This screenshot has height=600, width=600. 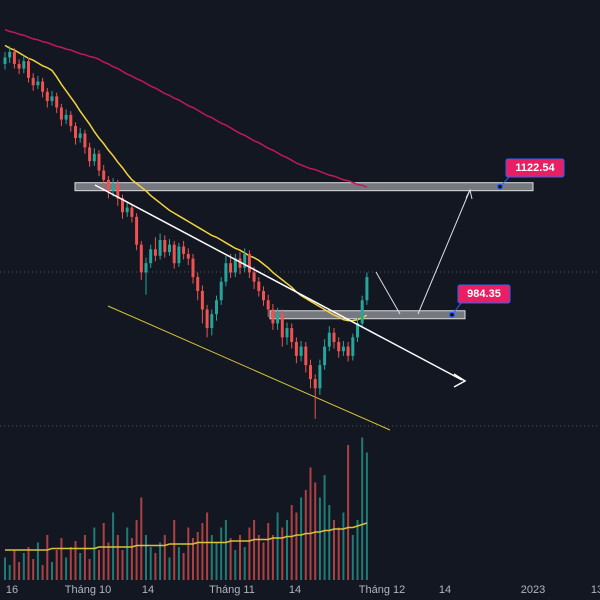 I want to click on price-label: 984.35, so click(x=484, y=294).